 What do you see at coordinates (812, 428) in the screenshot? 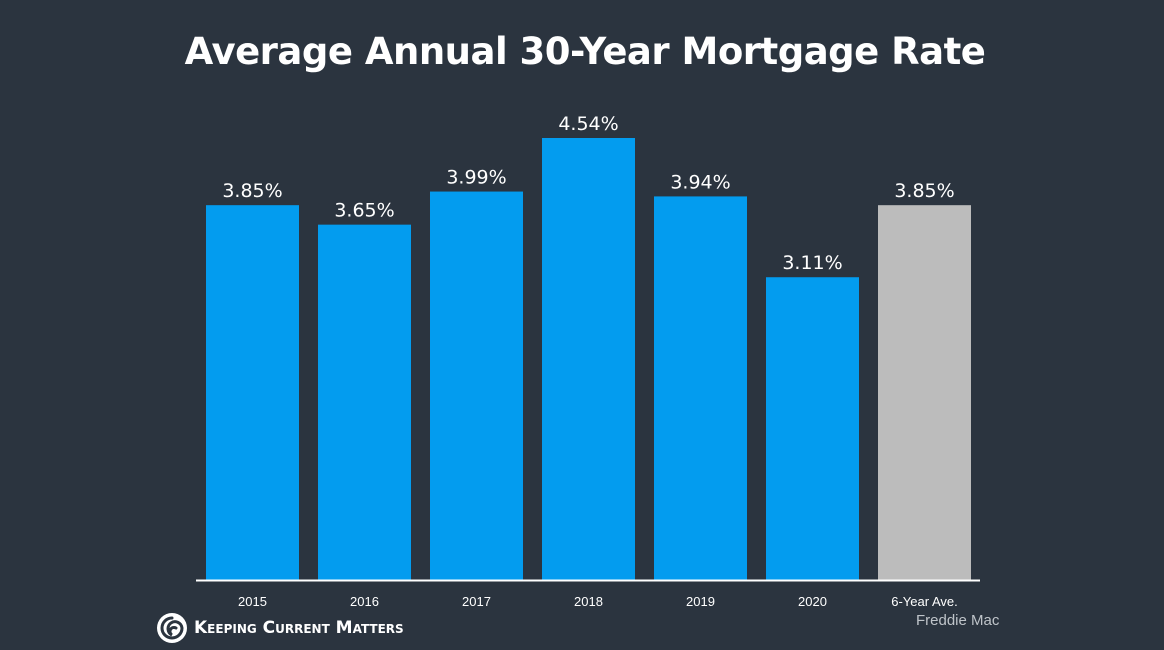
I see `bar-2020` at bounding box center [812, 428].